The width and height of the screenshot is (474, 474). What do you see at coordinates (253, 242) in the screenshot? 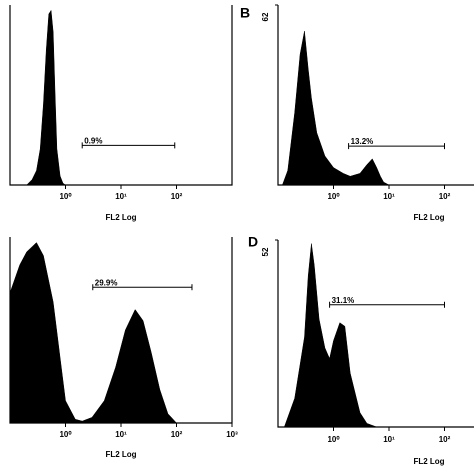
I see `panel-label: D` at bounding box center [253, 242].